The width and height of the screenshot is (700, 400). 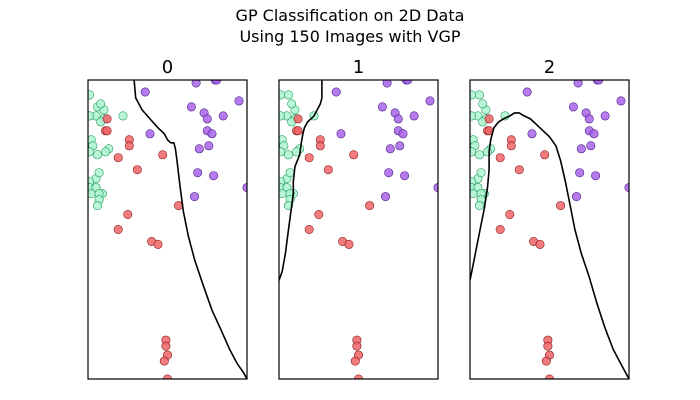 I want to click on panel-title-1: 1, so click(x=358, y=67).